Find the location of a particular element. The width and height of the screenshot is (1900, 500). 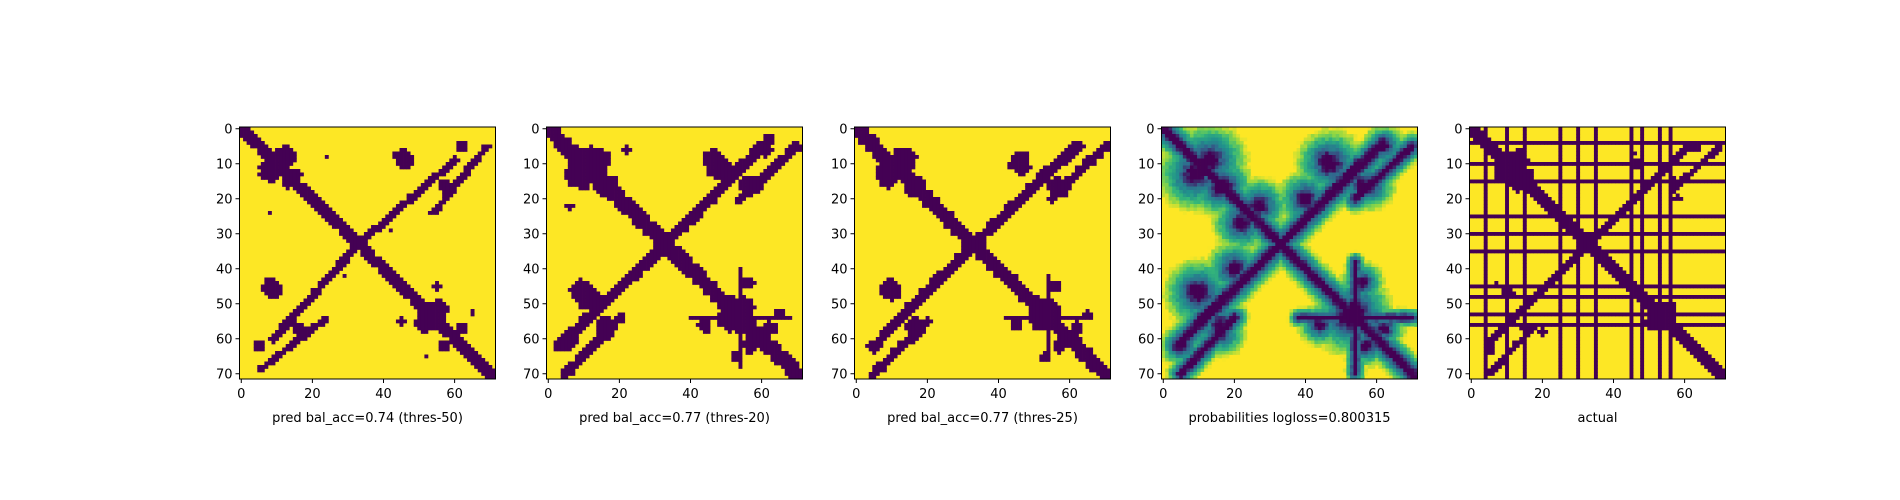

x-tick-label: 20 is located at coordinates (312, 394).